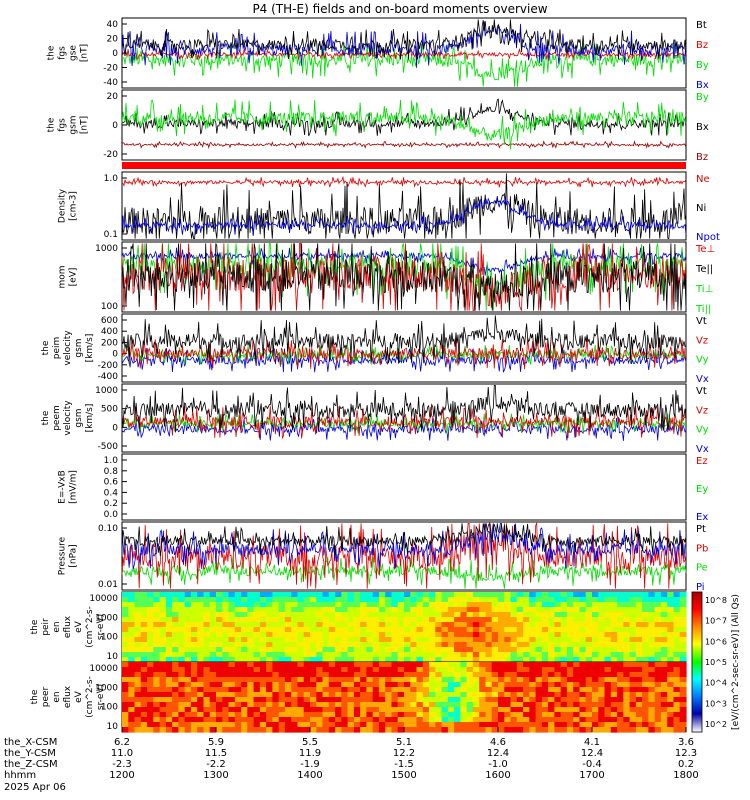 The width and height of the screenshot is (750, 800). Describe the element at coordinates (498, 753) in the screenshot. I see `ephemeris-value: 12.4` at that location.